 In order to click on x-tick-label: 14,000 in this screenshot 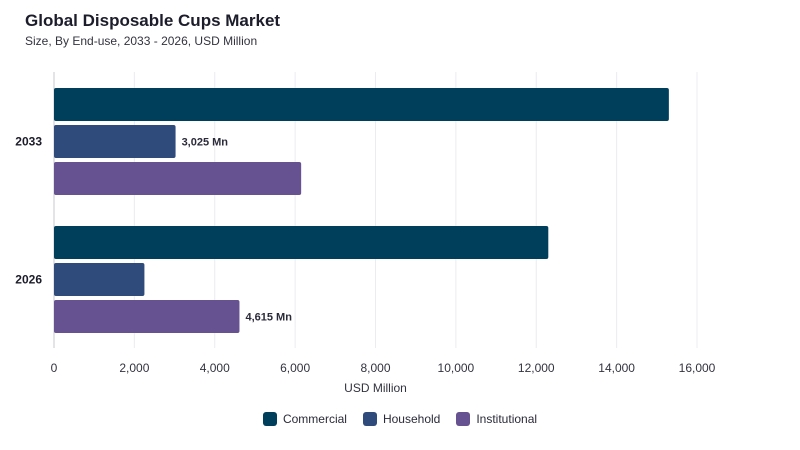, I will do `click(616, 368)`.